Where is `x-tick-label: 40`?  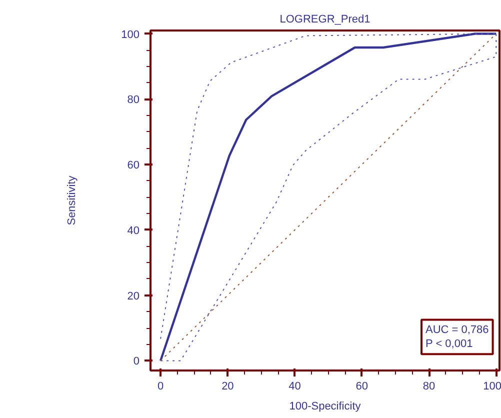
x-tick-label: 40 is located at coordinates (294, 386).